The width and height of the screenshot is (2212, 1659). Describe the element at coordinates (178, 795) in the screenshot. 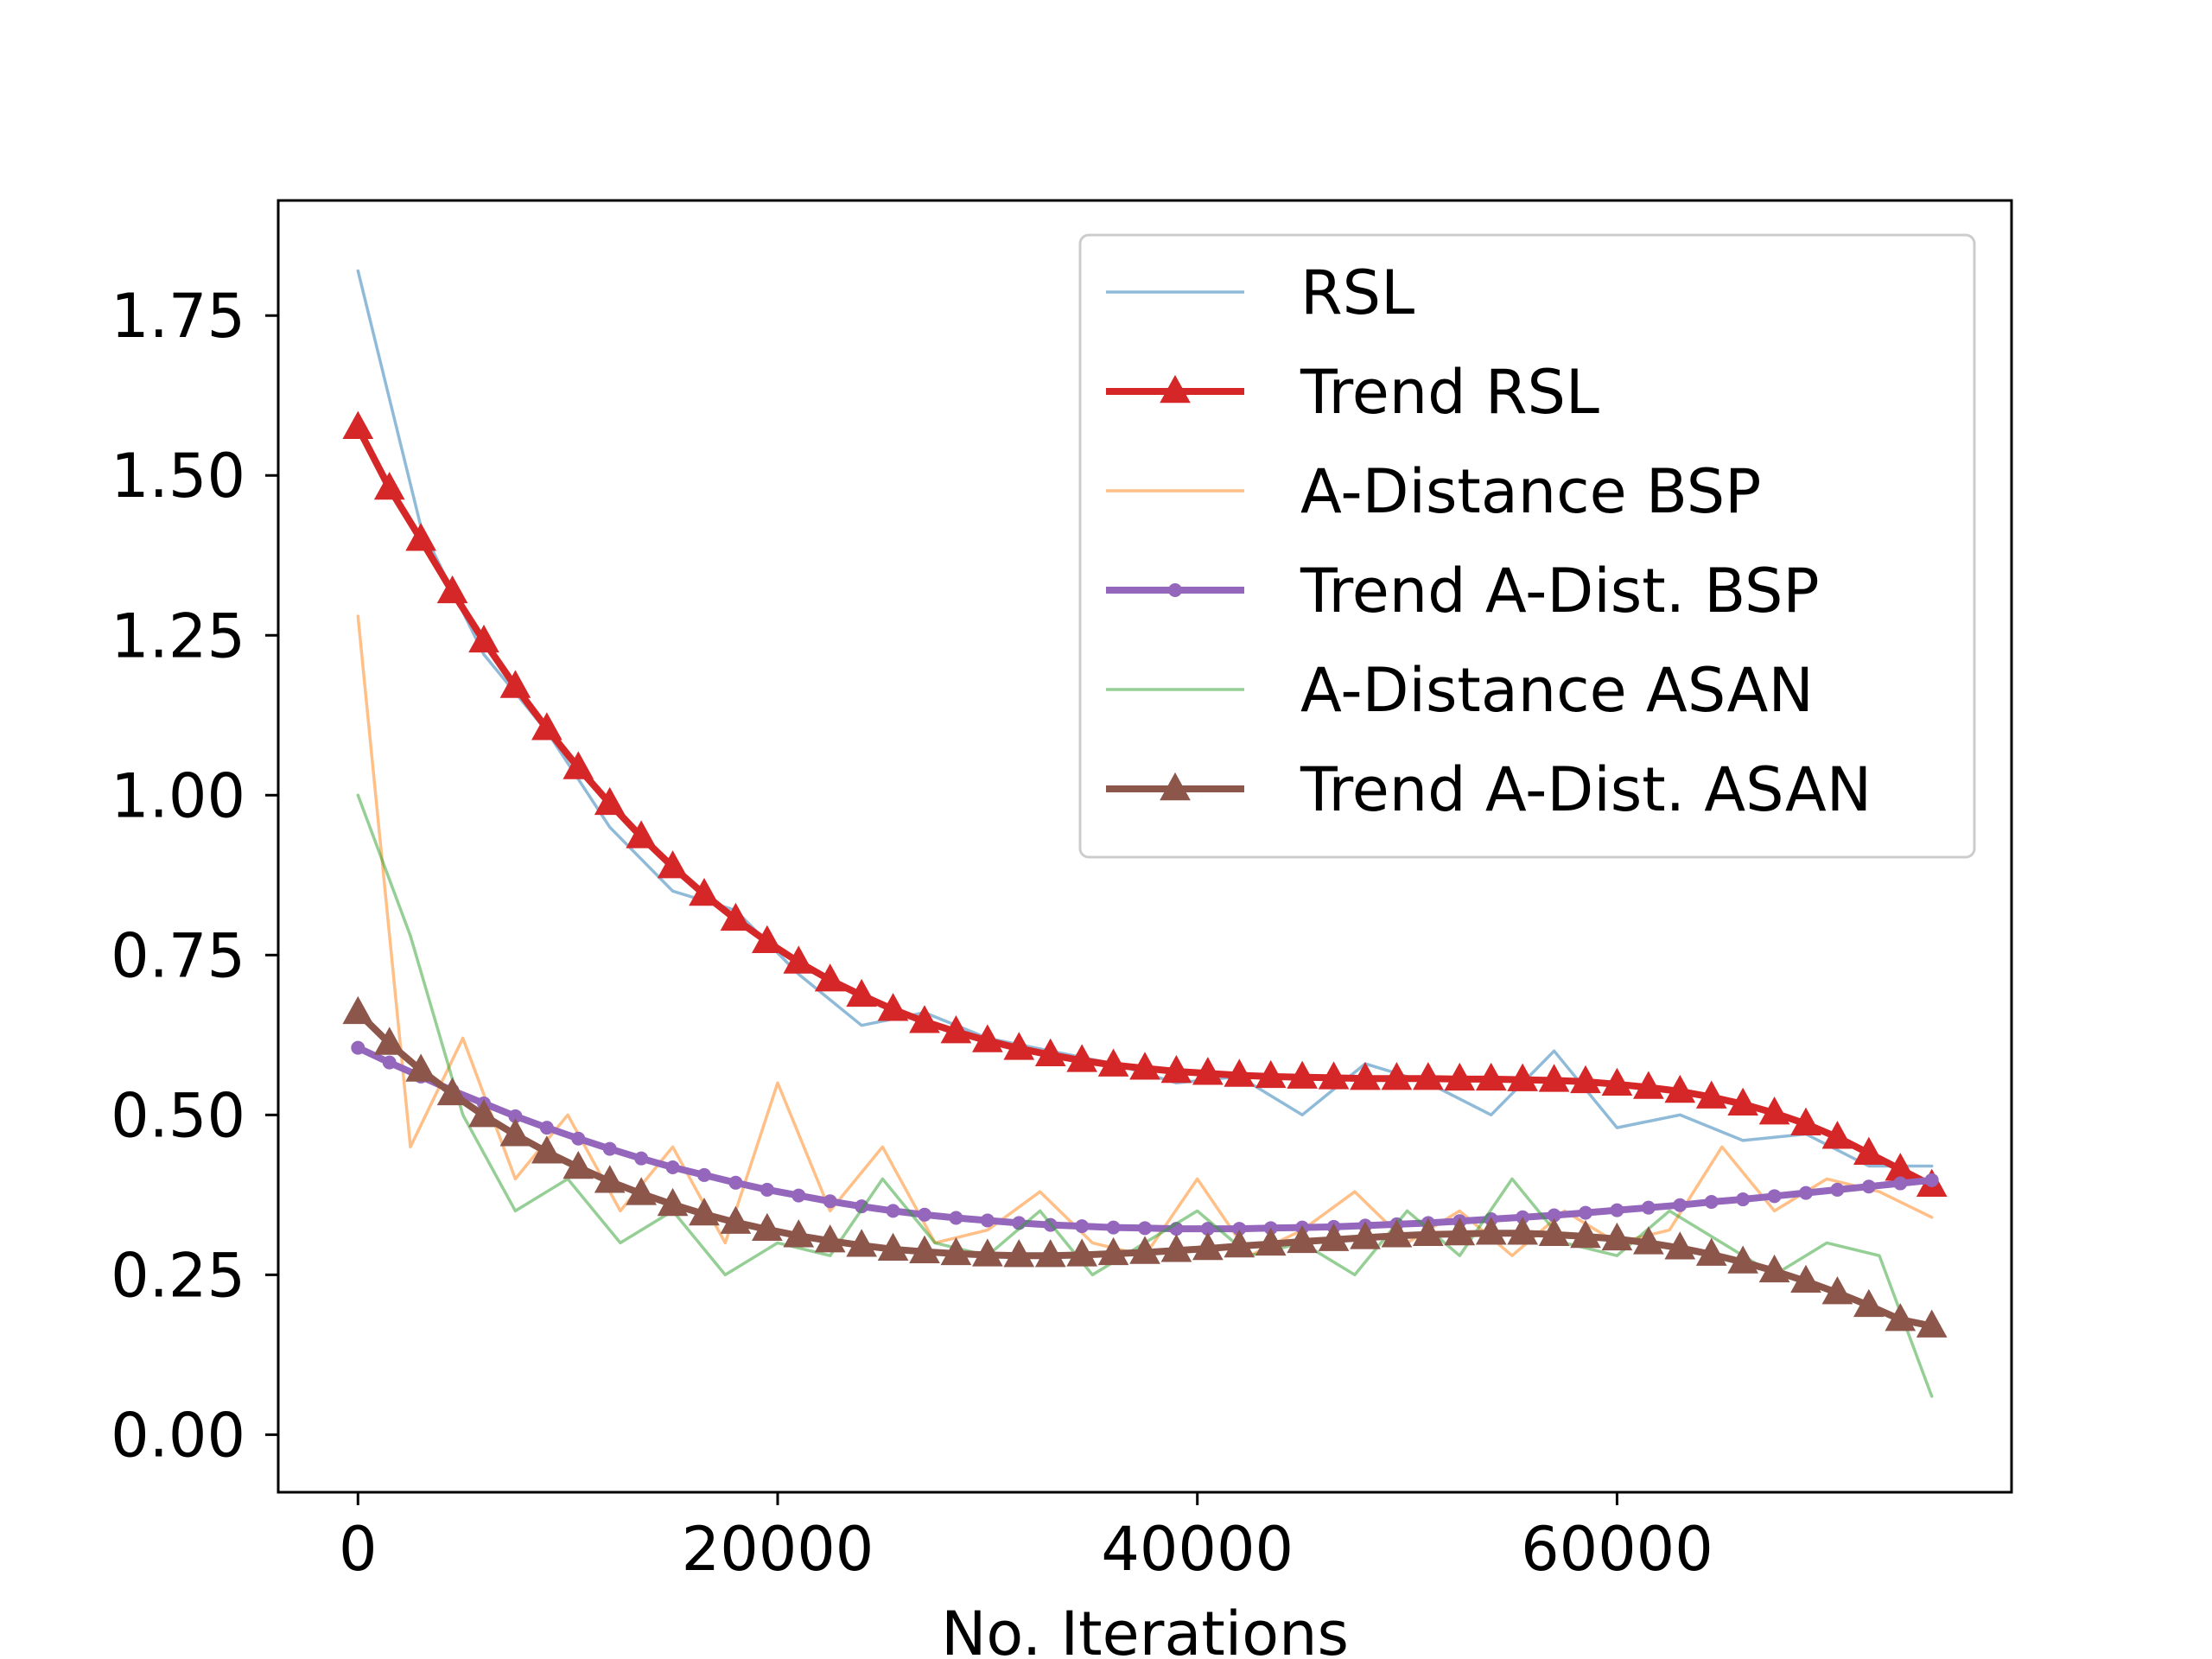

I see `y-tick-label: 1.00` at that location.